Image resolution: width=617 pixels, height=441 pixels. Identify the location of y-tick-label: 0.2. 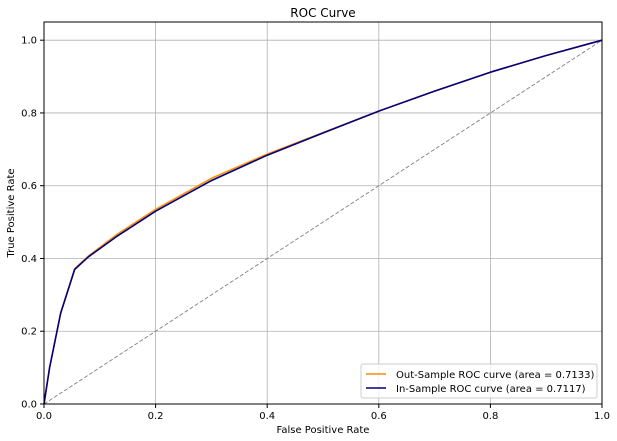
(29, 332).